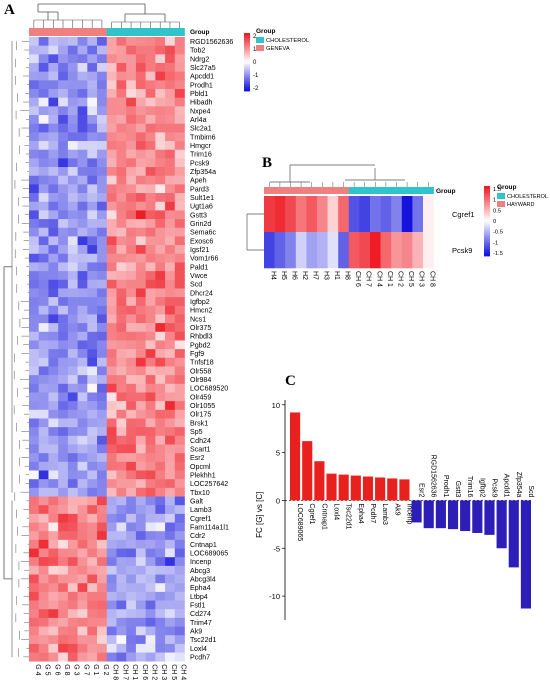  What do you see at coordinates (408, 513) in the screenshot?
I see `panel-c-category-label: Incenp` at bounding box center [408, 513].